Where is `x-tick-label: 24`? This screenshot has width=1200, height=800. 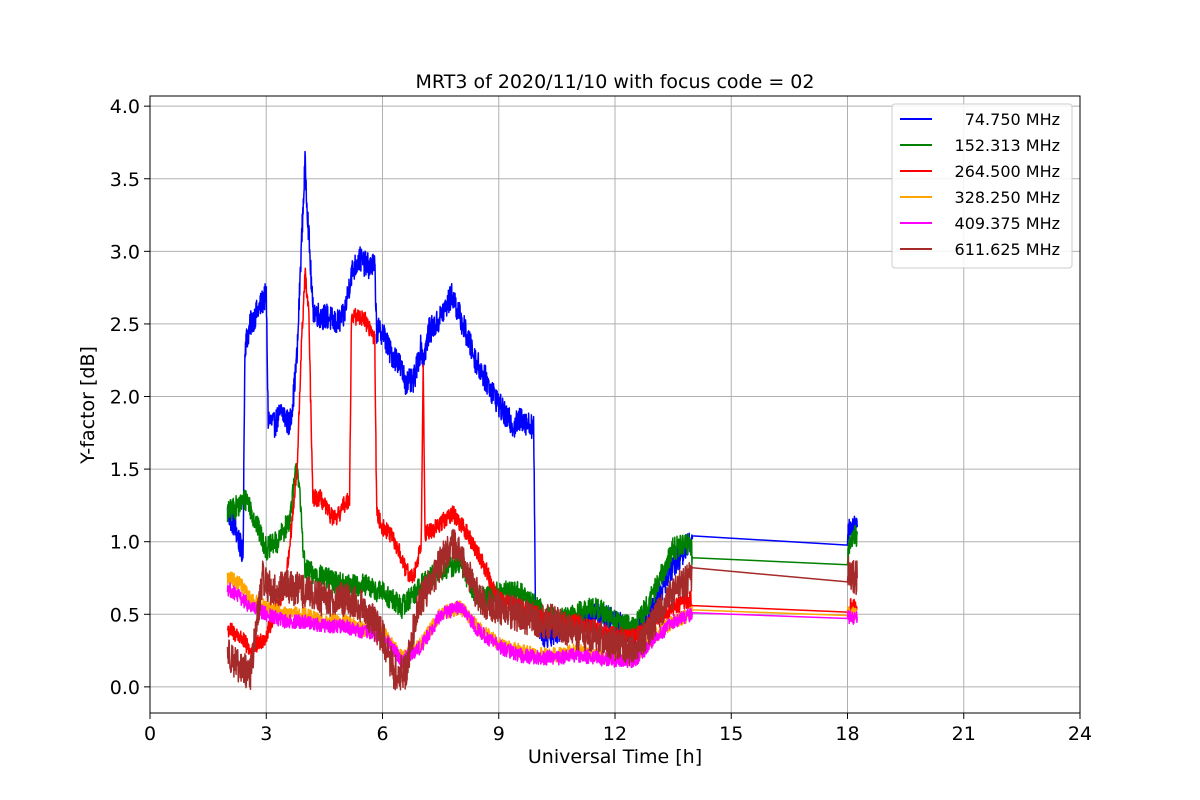 x-tick-label: 24 is located at coordinates (1080, 734).